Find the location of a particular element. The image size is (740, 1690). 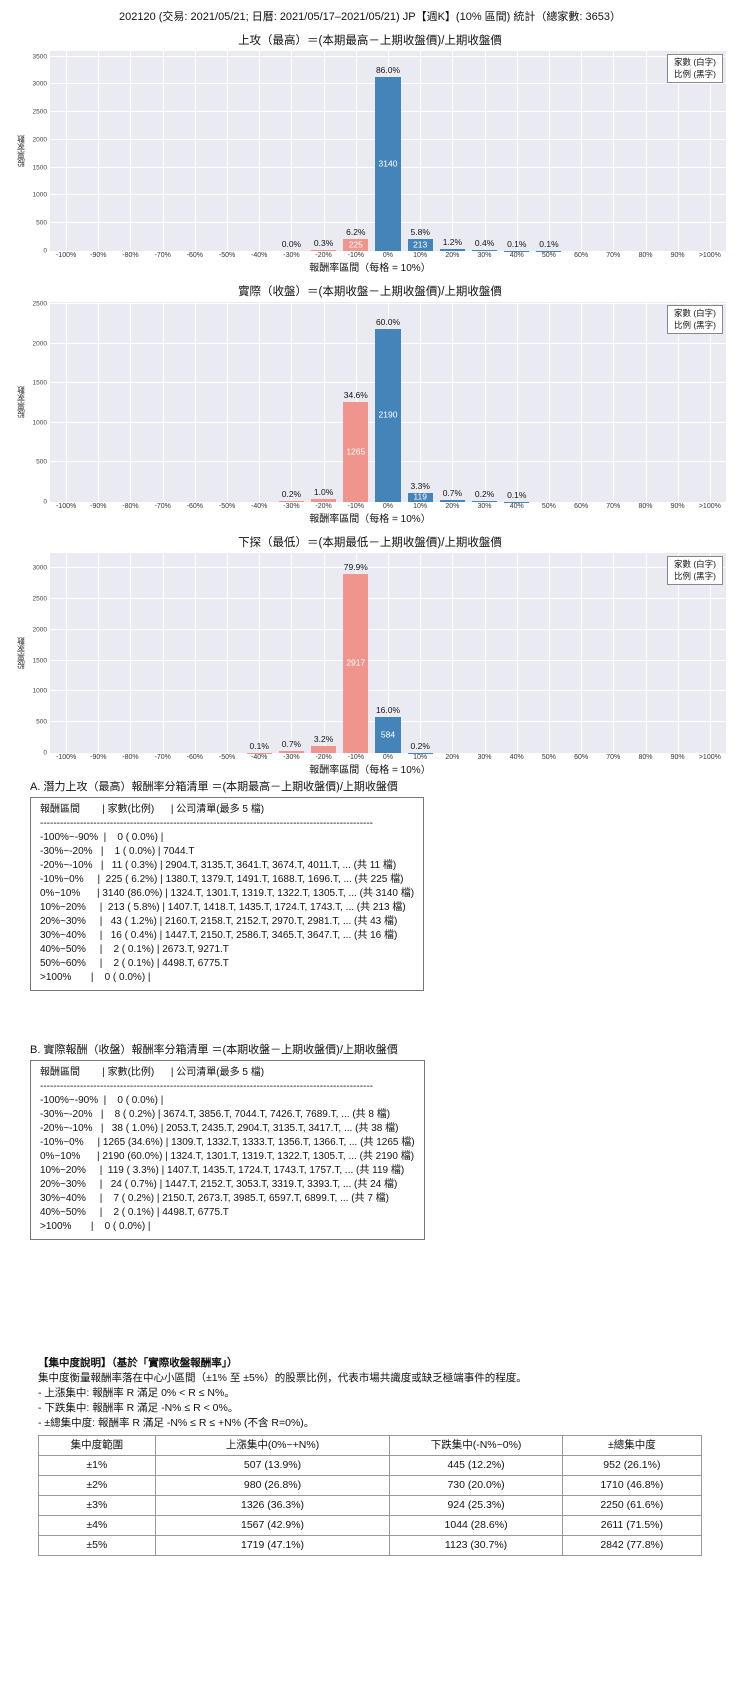

concentration-table-row: ±4% 1567 (42.9%) 1044 (28.6%) 2611 (71.5%) is located at coordinates (370, 1525).